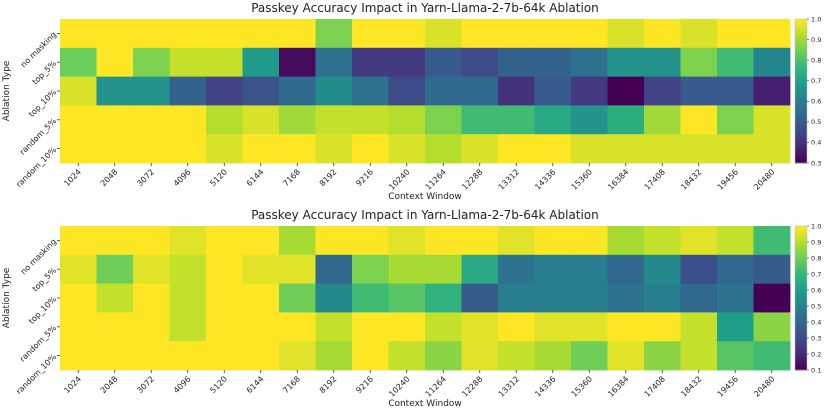 The width and height of the screenshot is (830, 411). What do you see at coordinates (425, 197) in the screenshot?
I see `x-axis-label: Context Window` at bounding box center [425, 197].